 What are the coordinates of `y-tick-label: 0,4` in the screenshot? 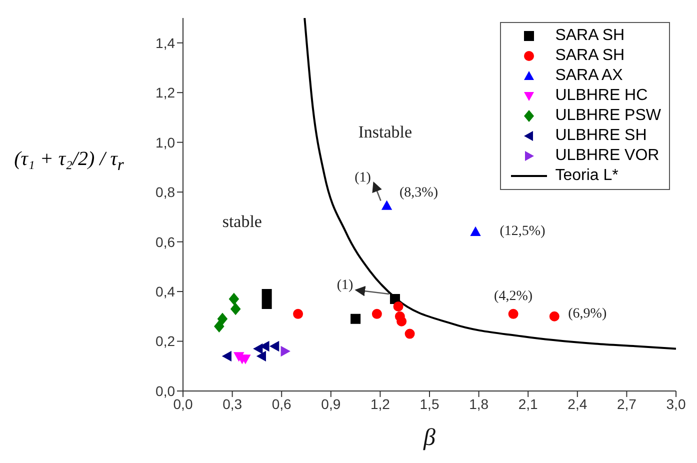 It's located at (166, 292).